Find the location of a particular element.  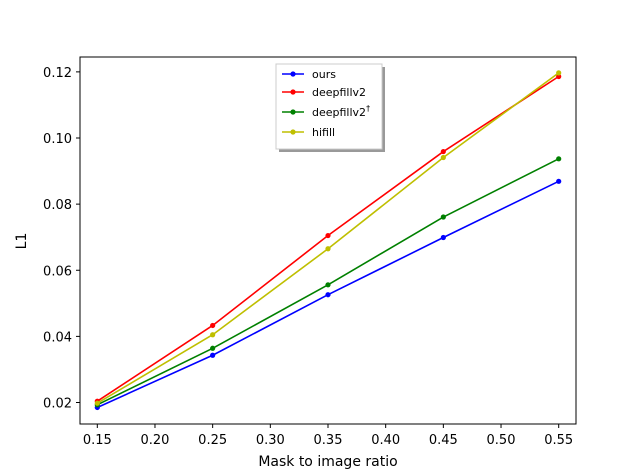

legend-entry-label: deepfillv2 is located at coordinates (339, 92).